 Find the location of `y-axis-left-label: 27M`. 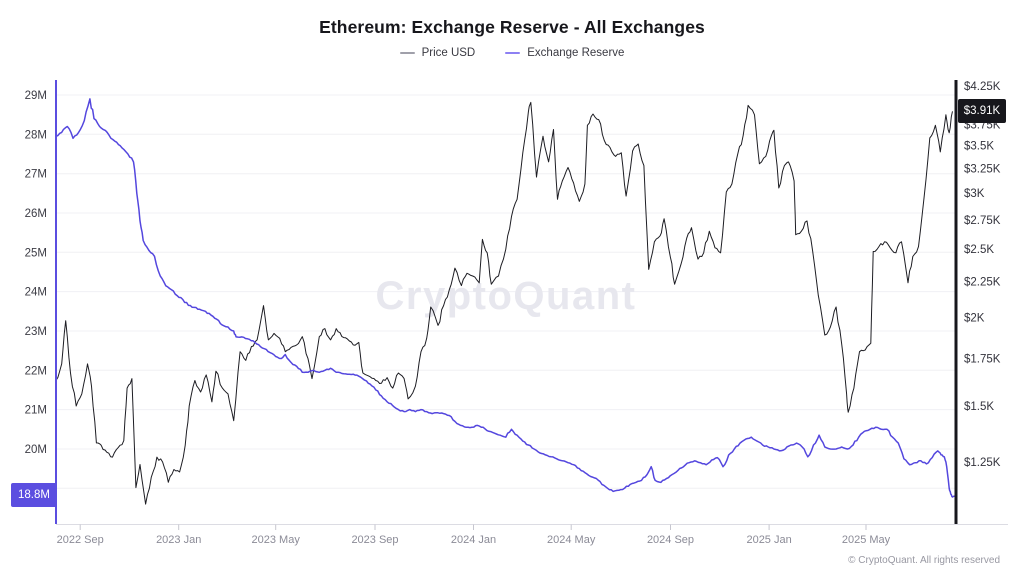

y-axis-left-label: 27M is located at coordinates (36, 175).